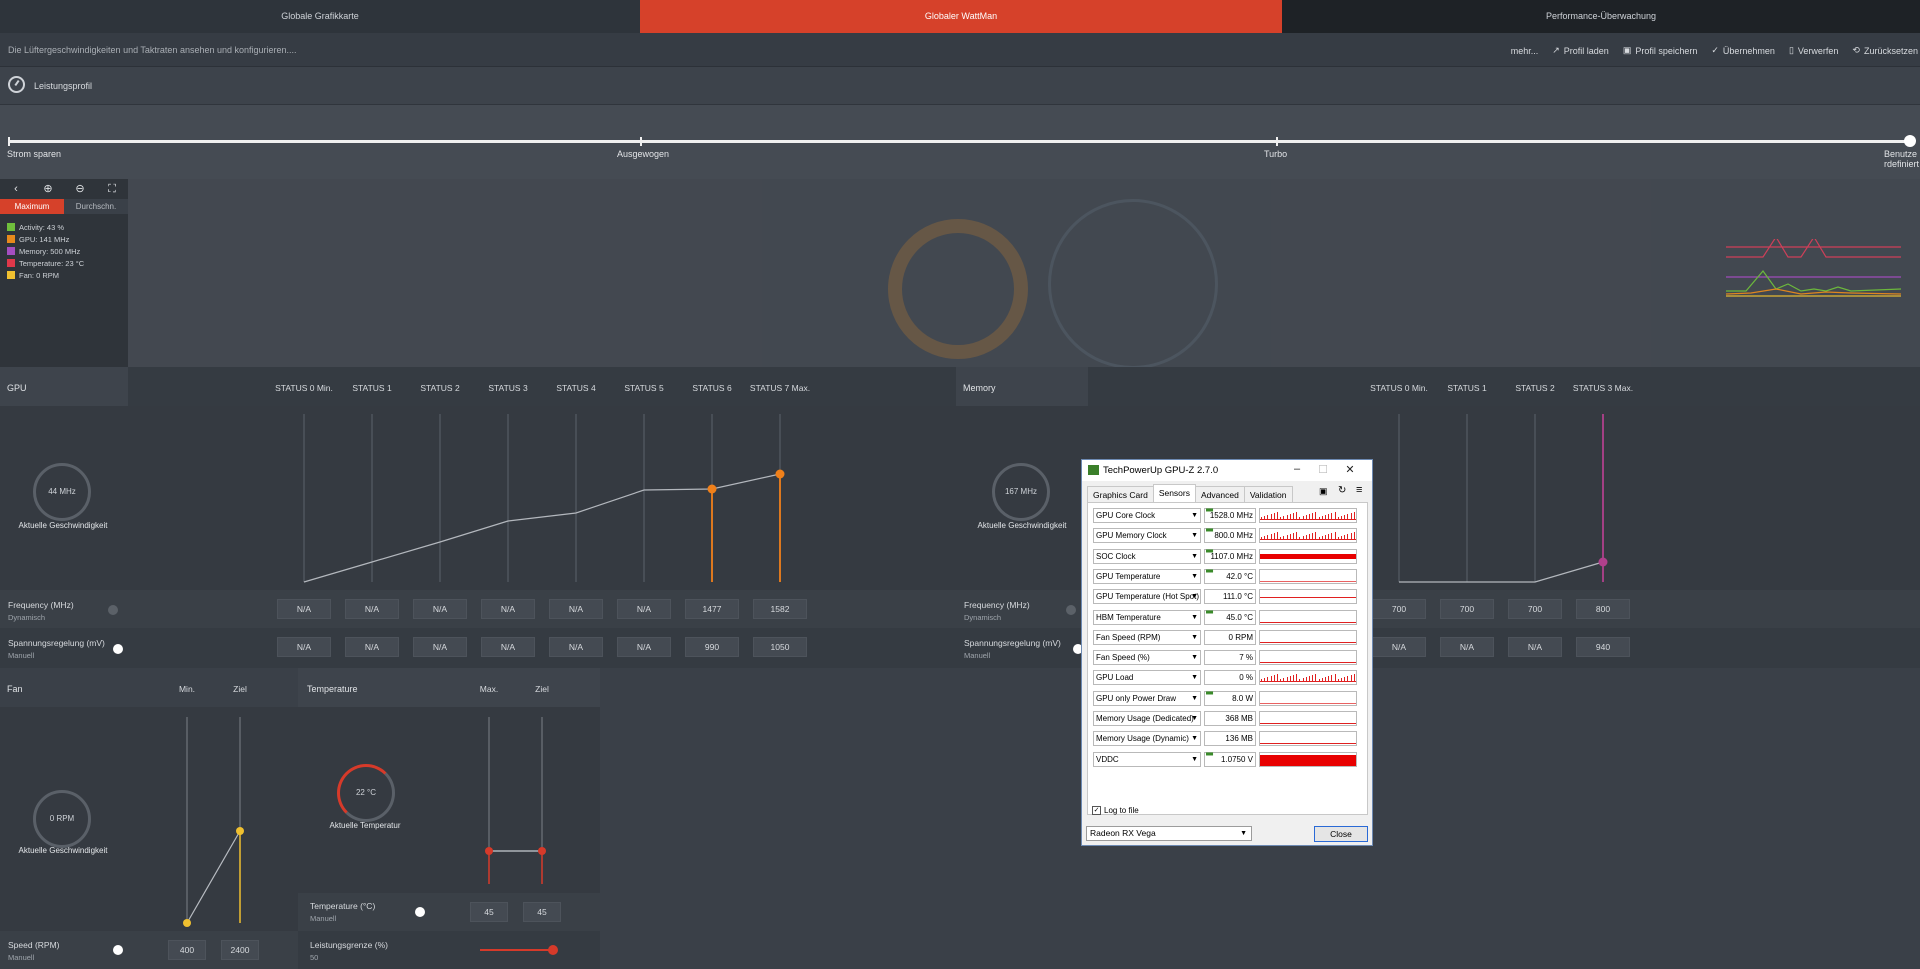  Describe the element at coordinates (1147, 536) in the screenshot. I see `sensor-name-select: GPU Memory Clock ▼` at that location.